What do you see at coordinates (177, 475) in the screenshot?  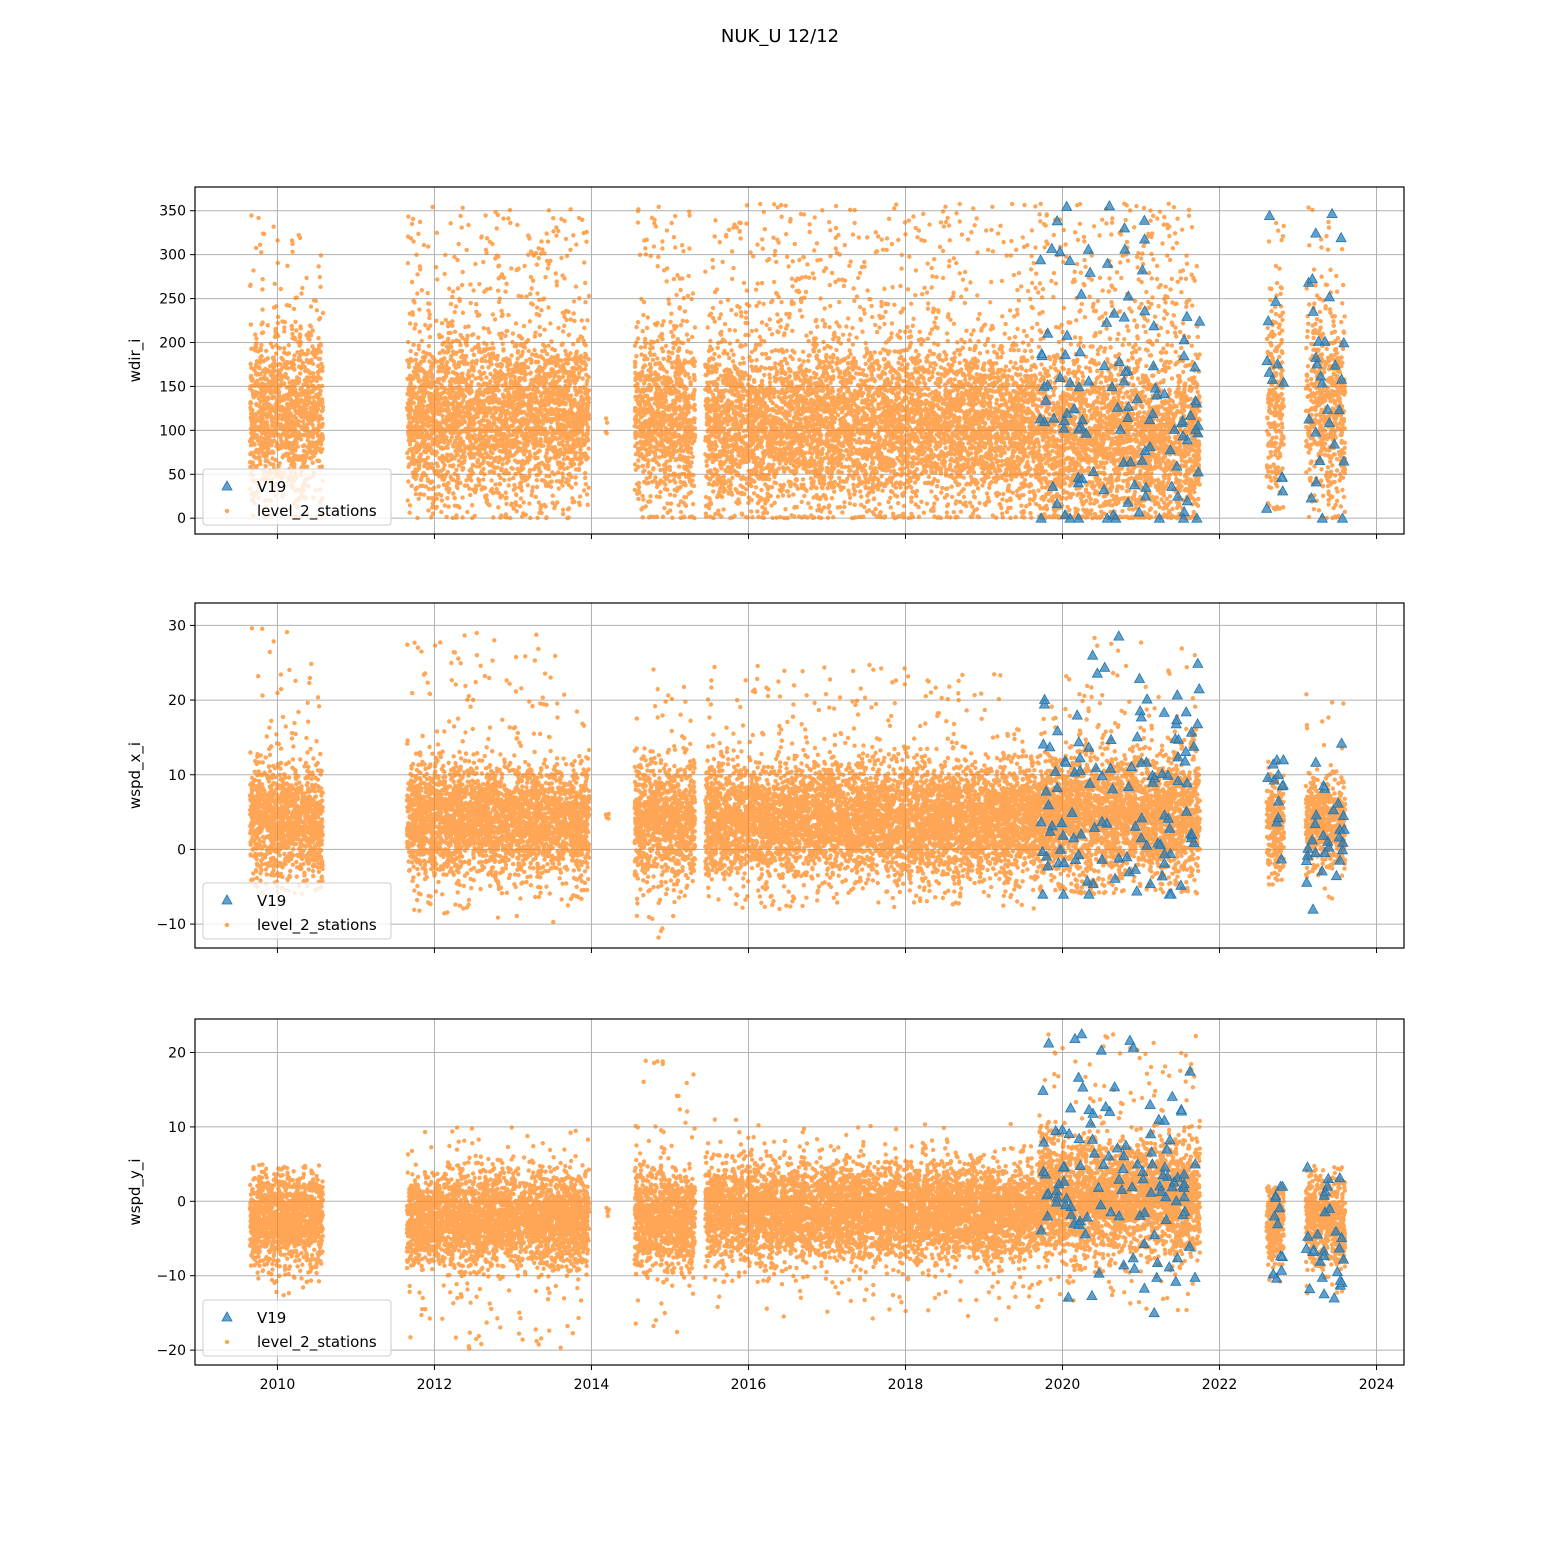 I see `y-tick-label: 50` at bounding box center [177, 475].